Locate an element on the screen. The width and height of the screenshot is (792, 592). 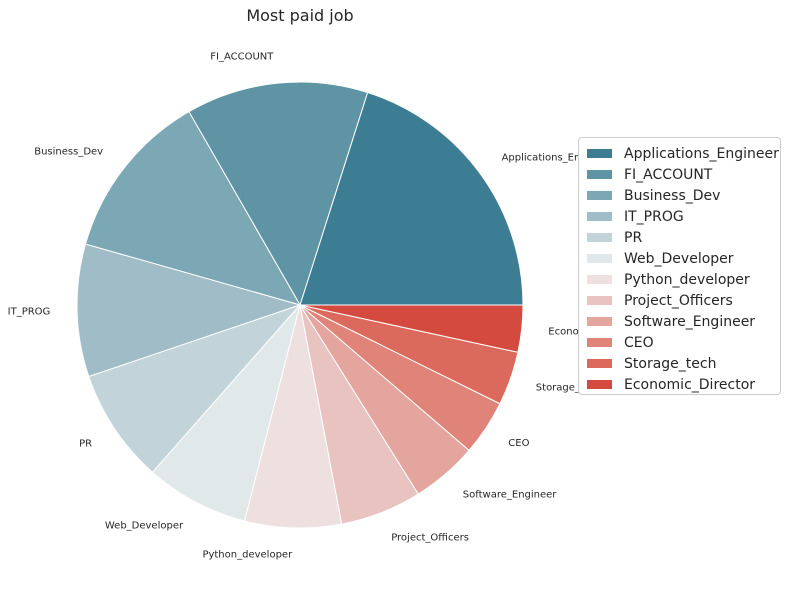
legend-label: CEO is located at coordinates (639, 342).